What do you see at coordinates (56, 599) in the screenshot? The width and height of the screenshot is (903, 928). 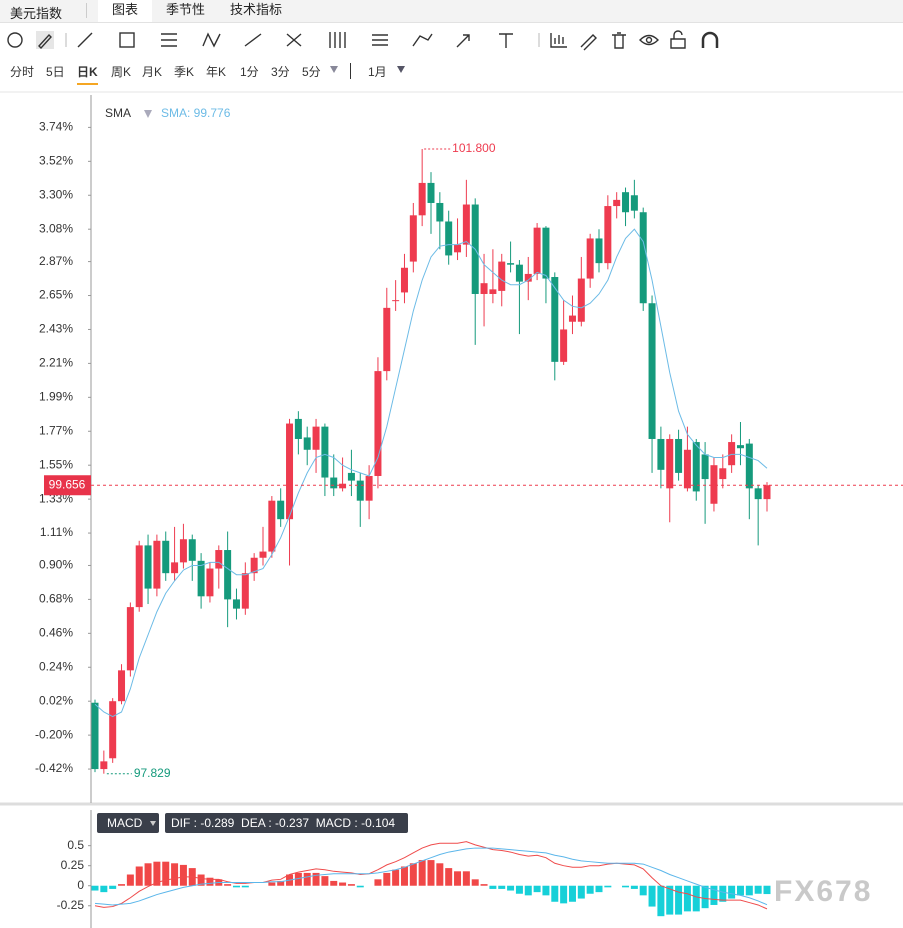 I see `y-tick-label: 0.68%` at bounding box center [56, 599].